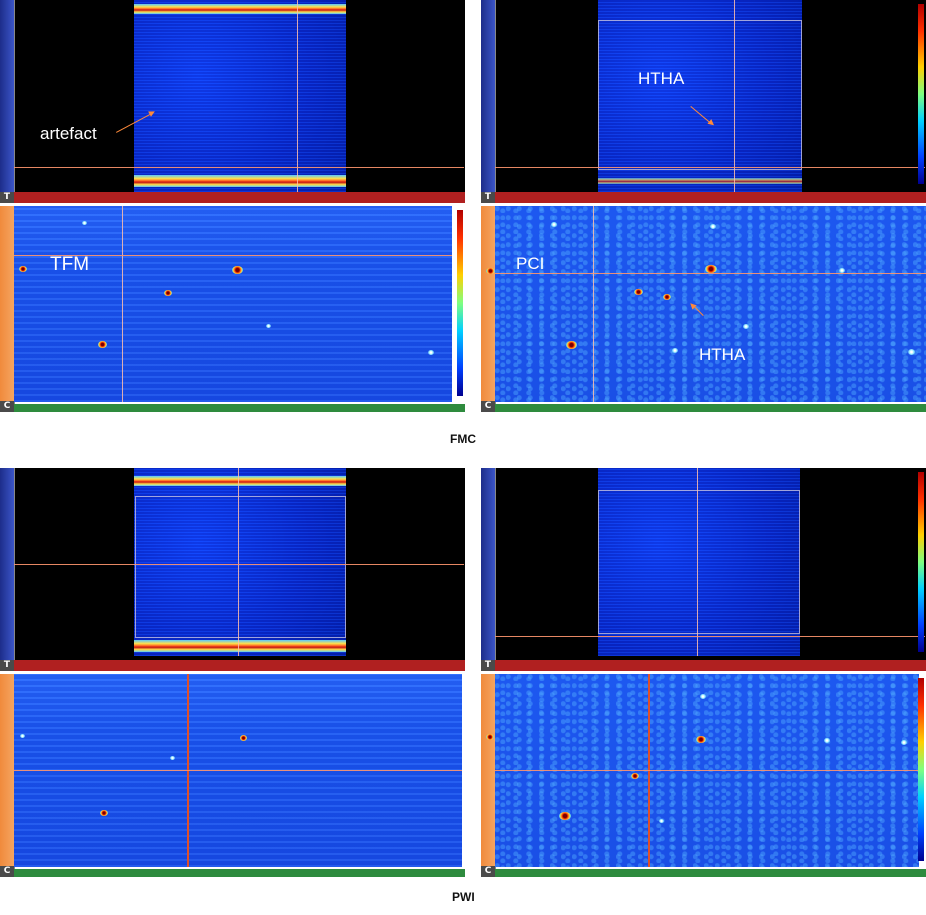 The height and width of the screenshot is (915, 926). What do you see at coordinates (463, 897) in the screenshot?
I see `pwi-caption: PWI` at bounding box center [463, 897].